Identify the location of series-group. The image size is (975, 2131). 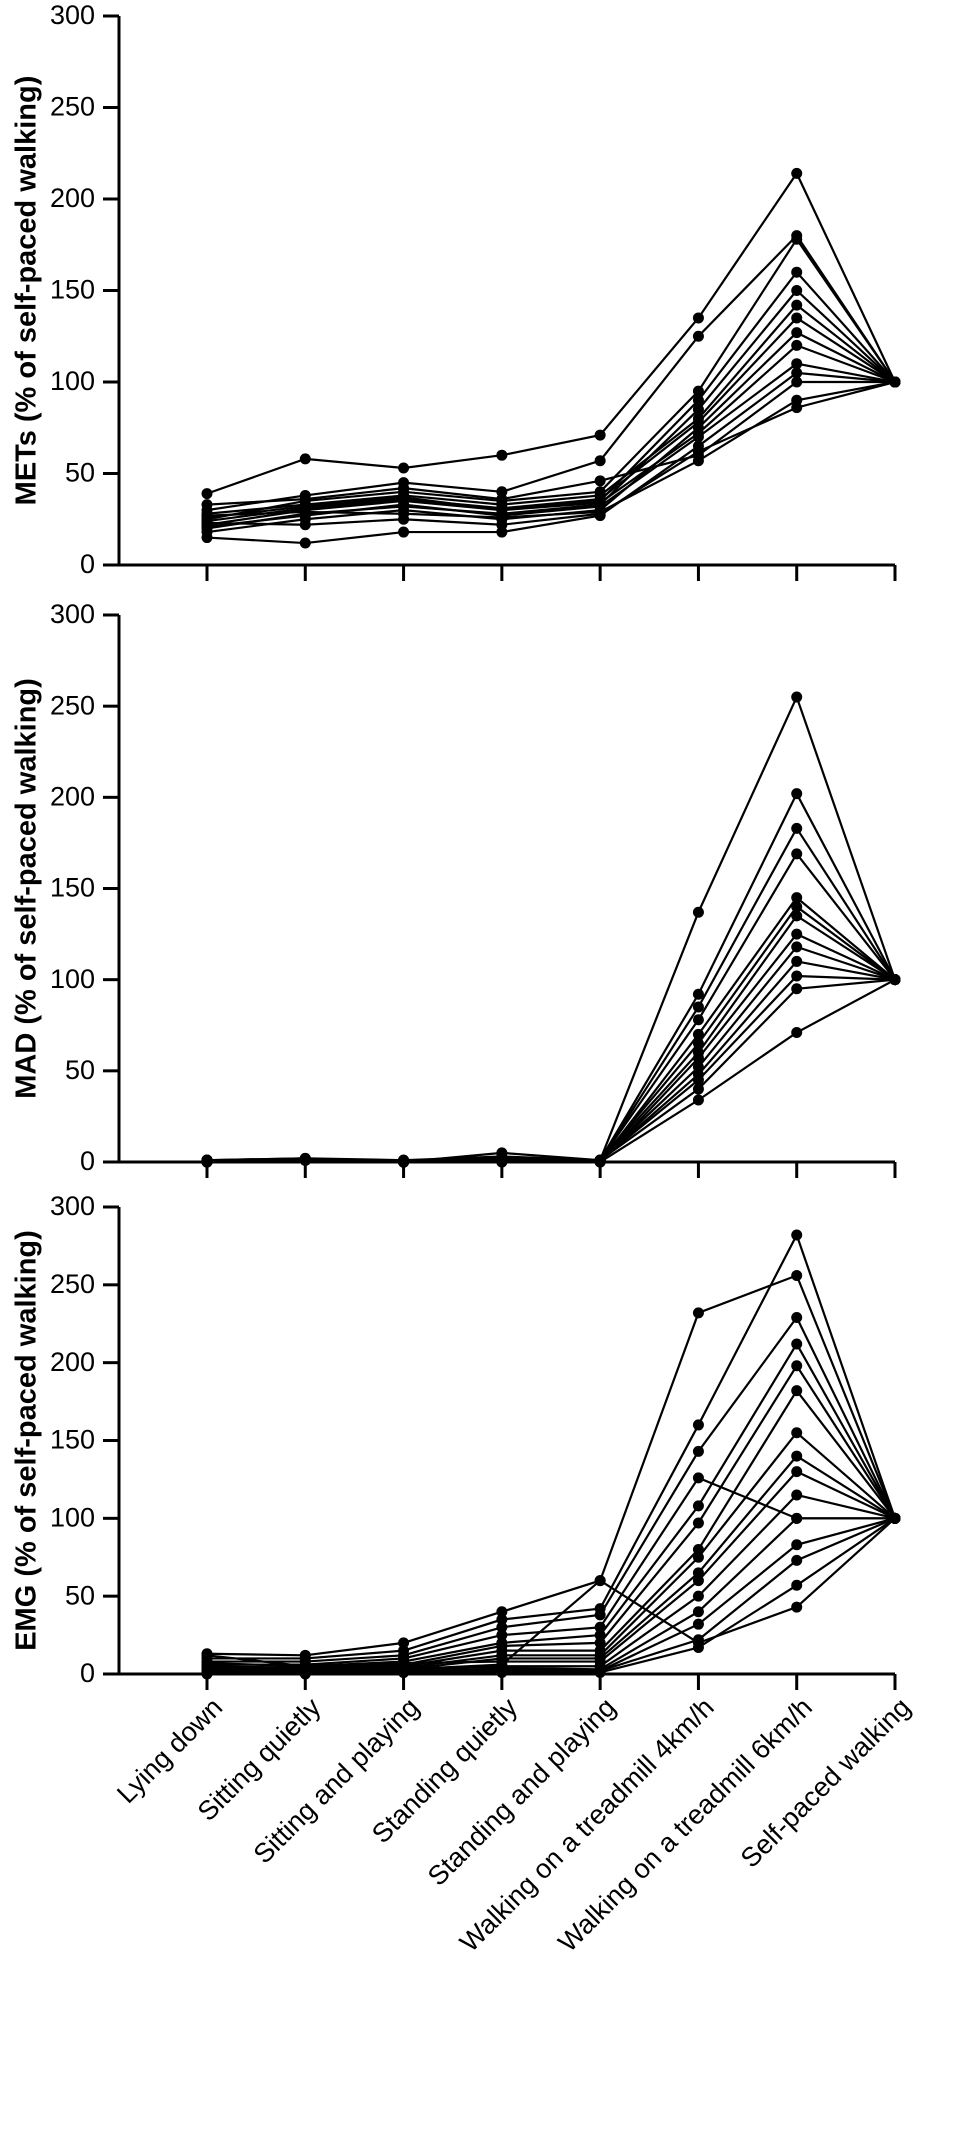
(551, 358).